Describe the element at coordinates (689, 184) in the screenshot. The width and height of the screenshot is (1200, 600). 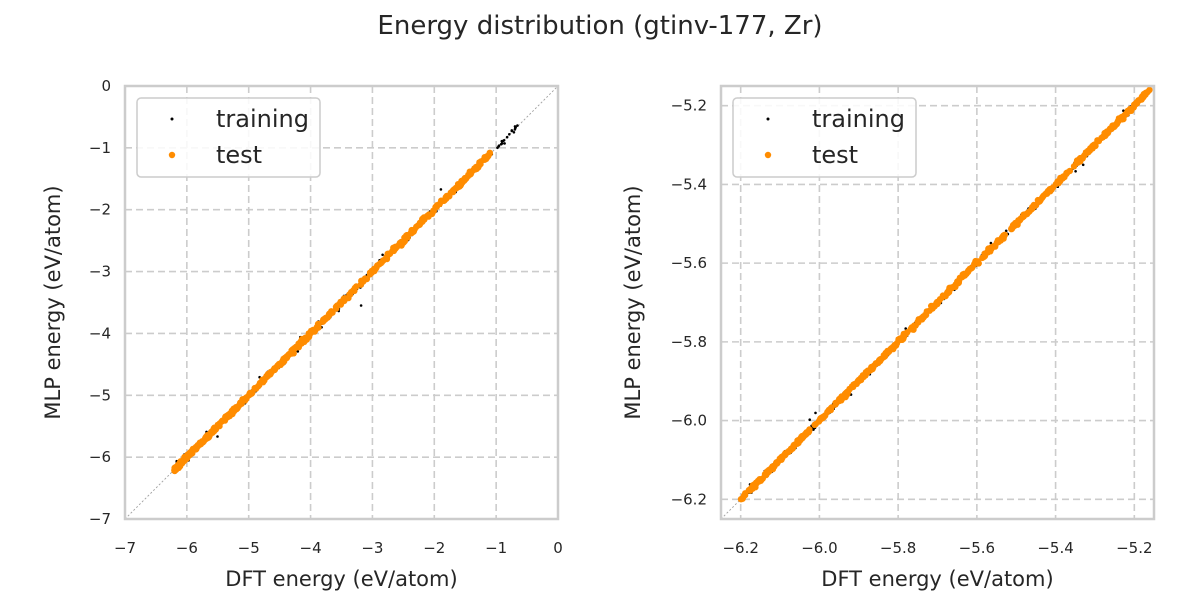
I see `y-tick-label: −5.4` at that location.